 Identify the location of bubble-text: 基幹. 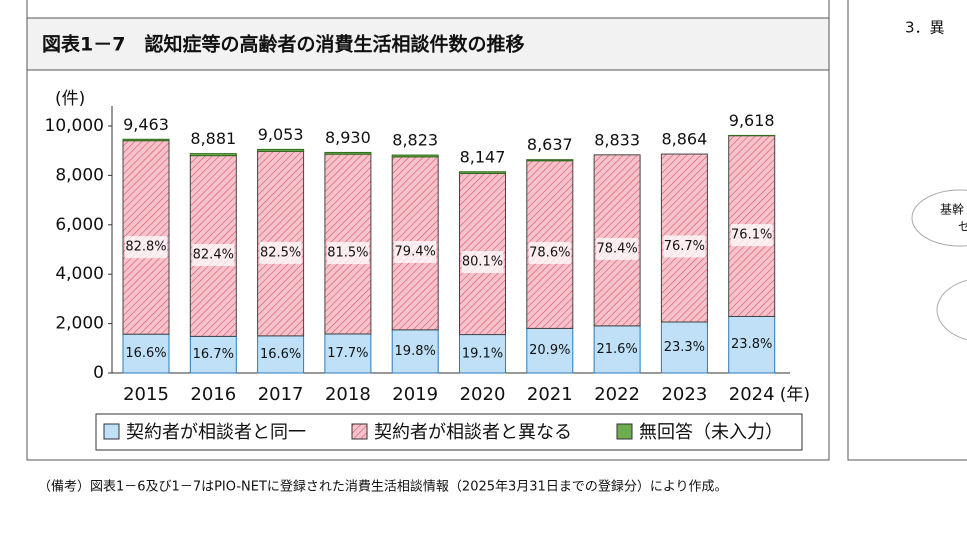
(952, 209).